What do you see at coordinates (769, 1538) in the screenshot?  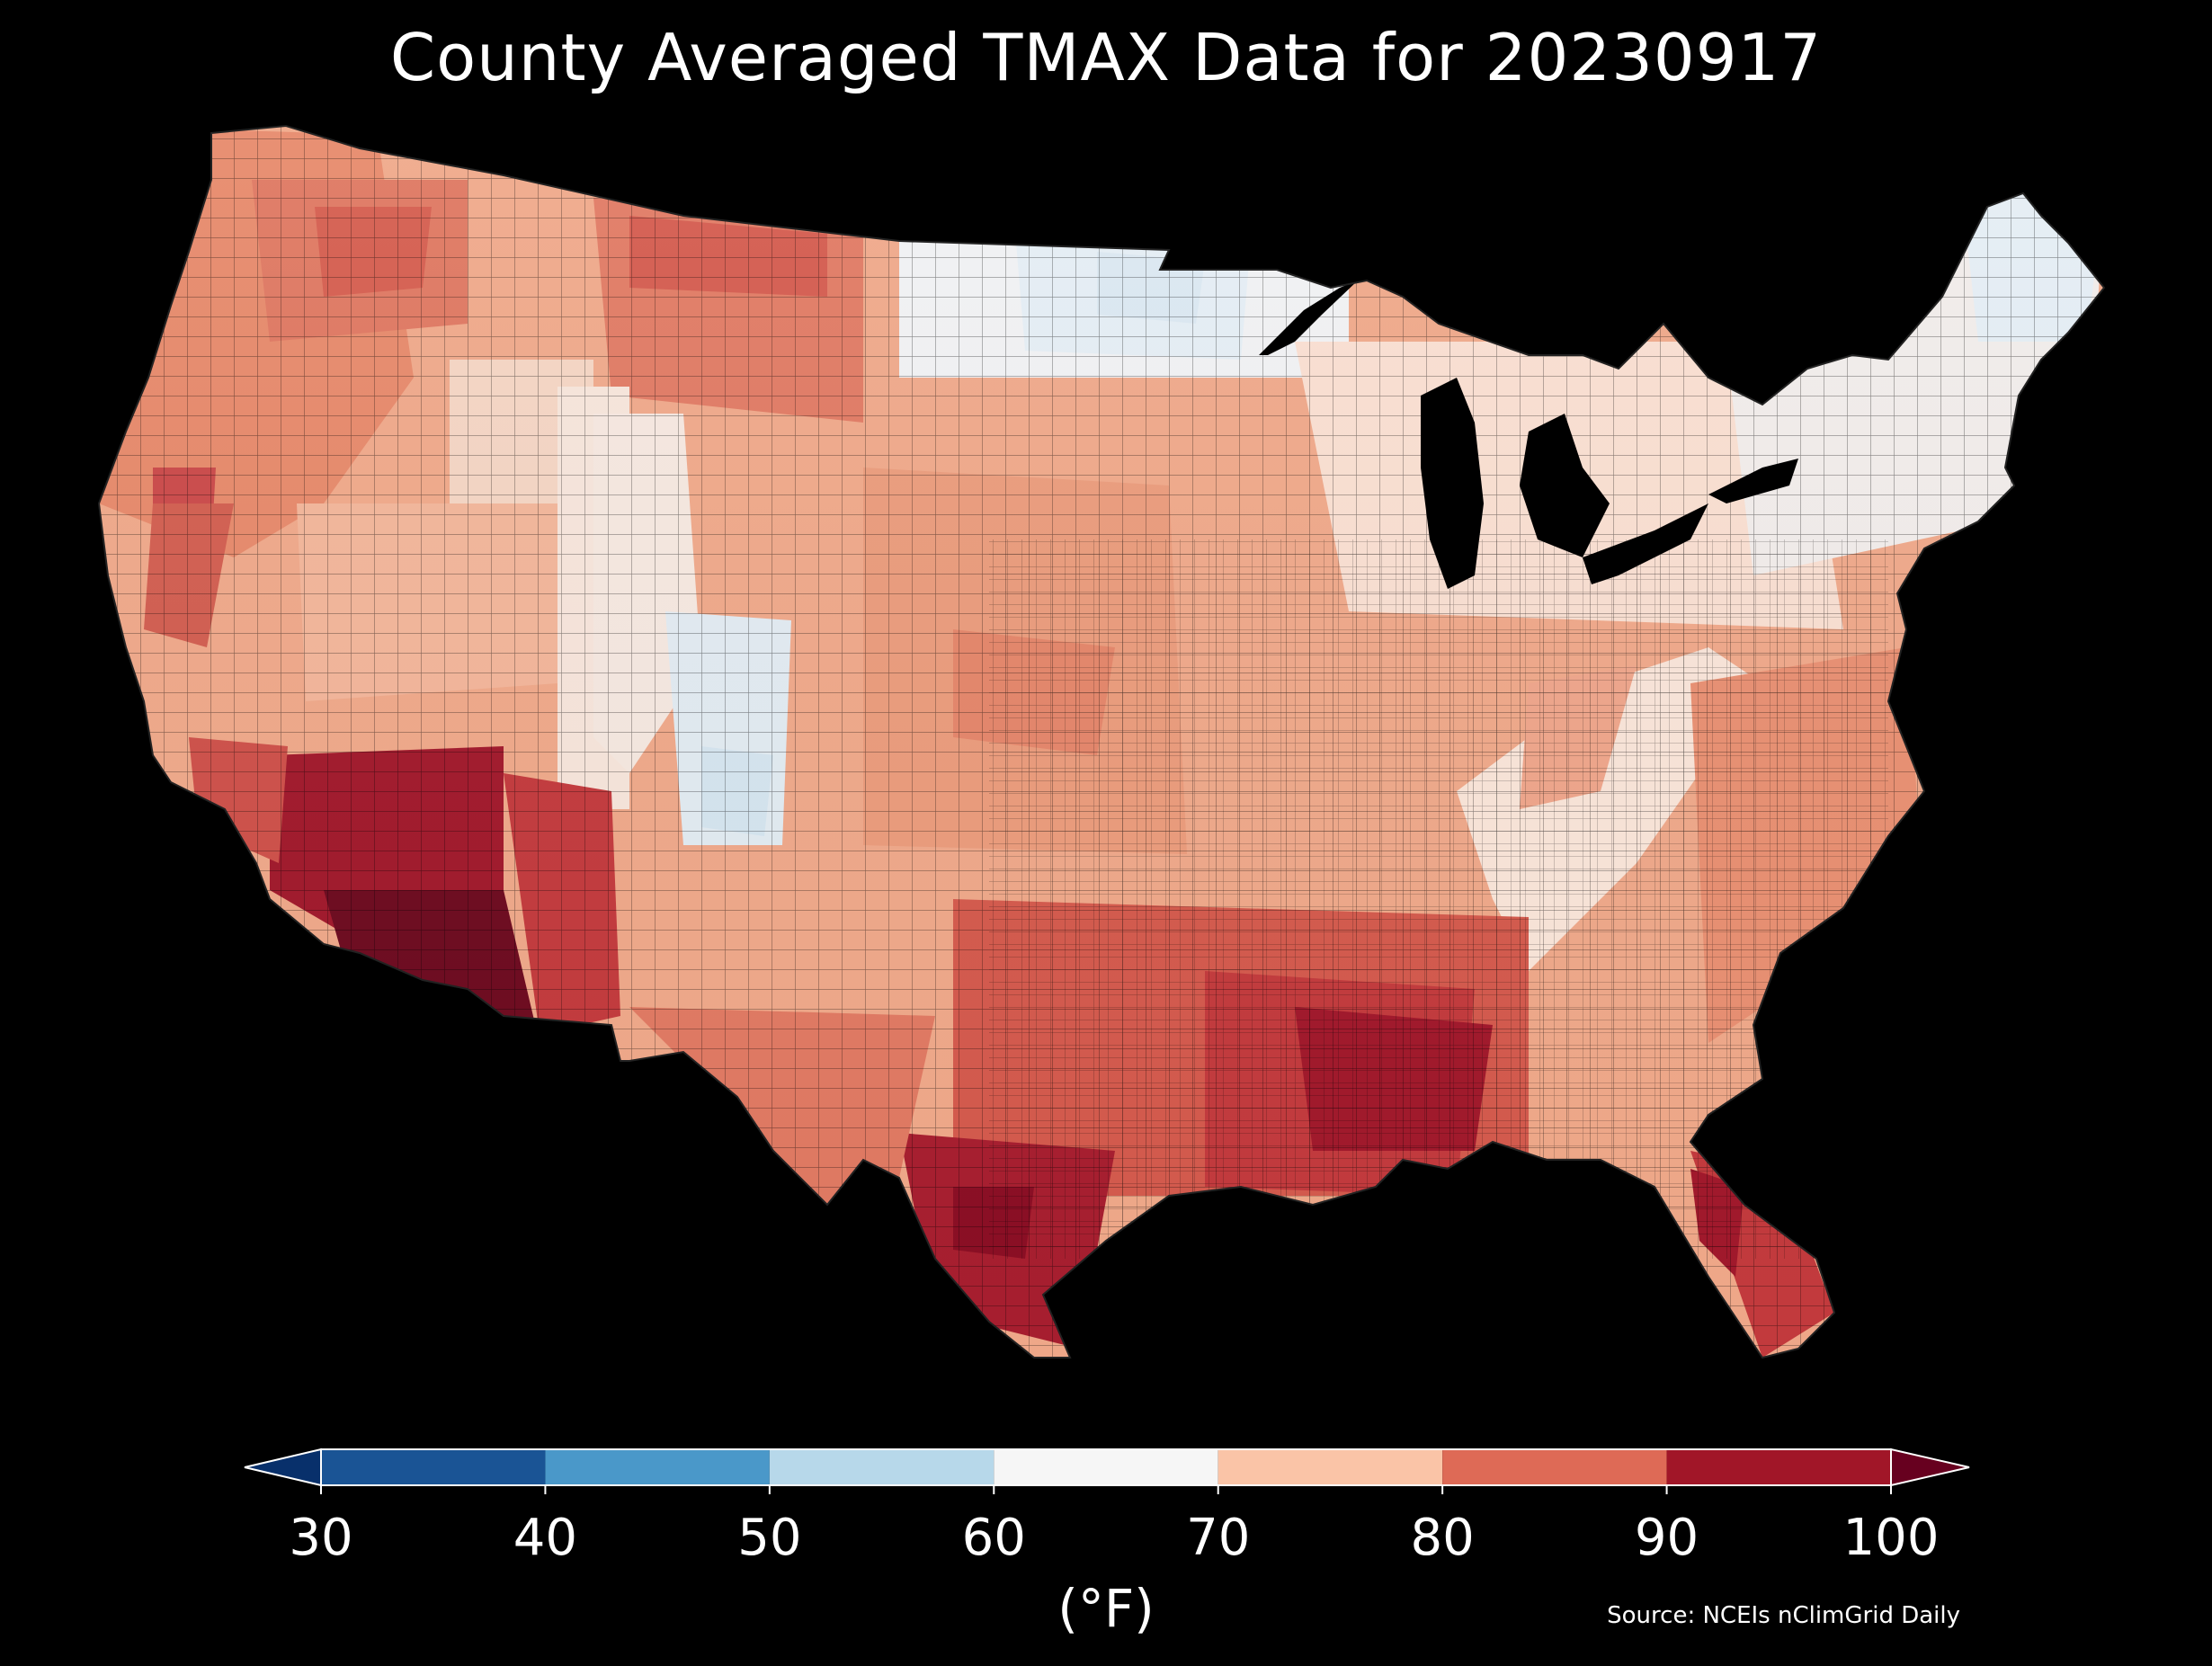 I see `colorbar-tick-label: 50` at bounding box center [769, 1538].